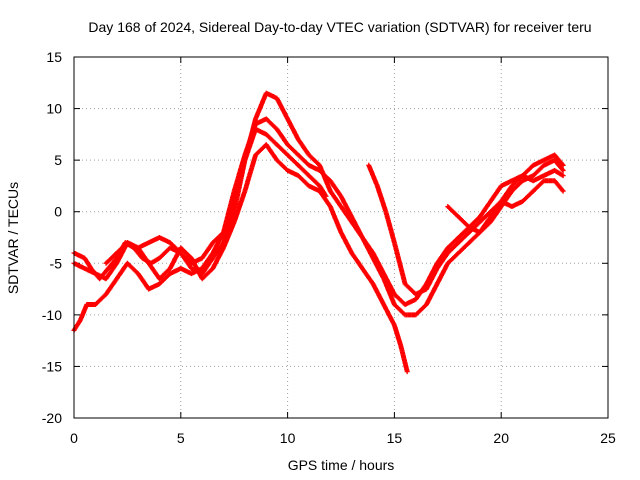  Describe the element at coordinates (58, 212) in the screenshot. I see `y-tick-label: 0` at that location.